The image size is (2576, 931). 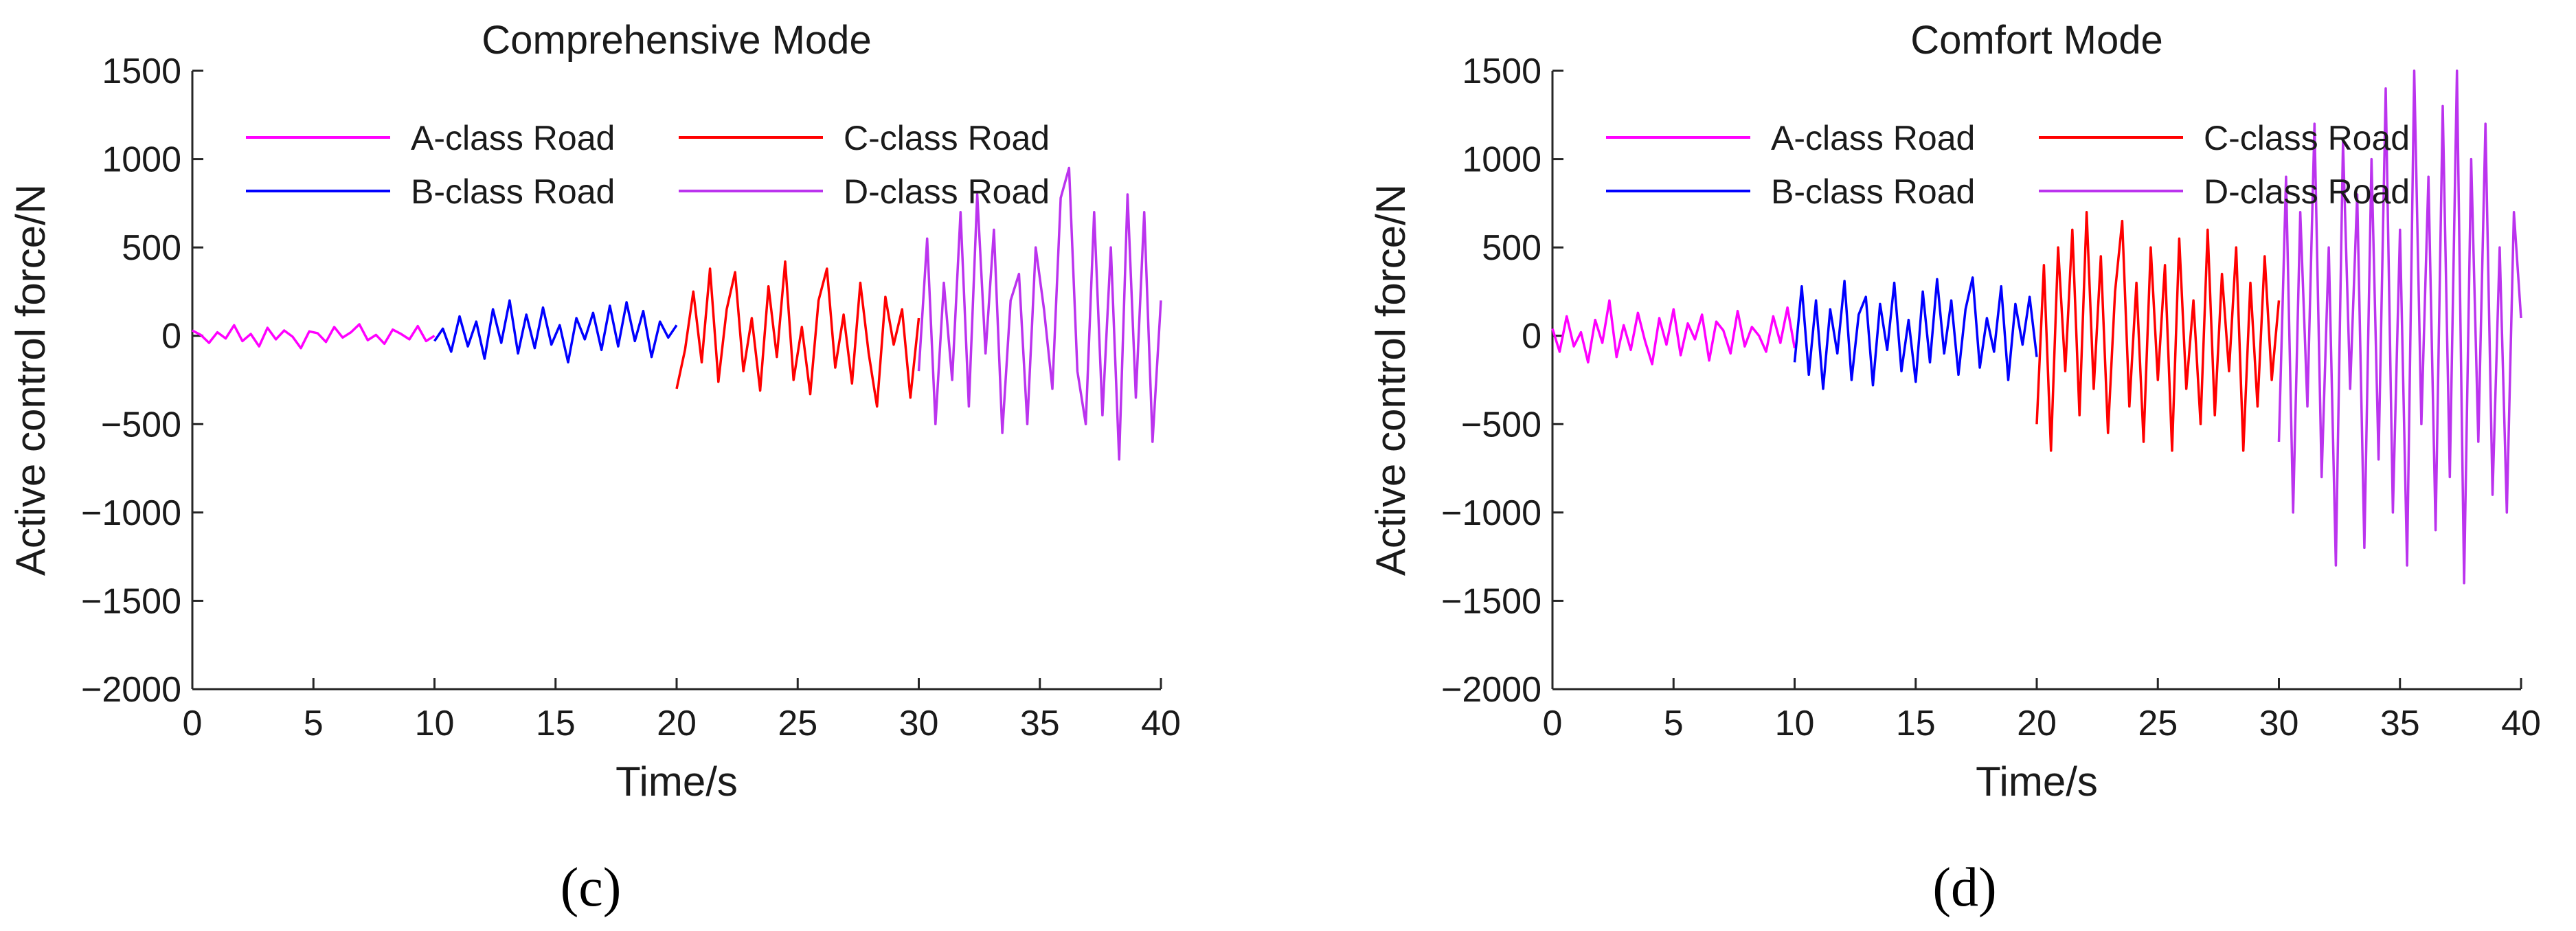 I want to click on chart-title: Comprehensive Mode, so click(x=676, y=41).